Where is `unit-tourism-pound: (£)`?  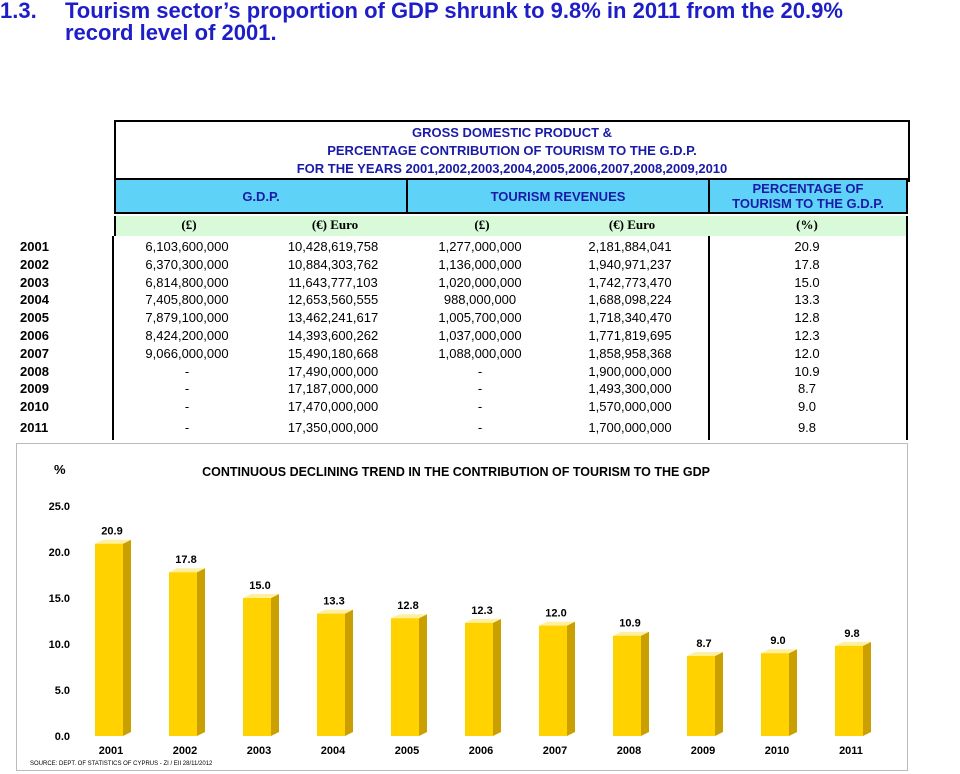 unit-tourism-pound: (£) is located at coordinates (482, 224).